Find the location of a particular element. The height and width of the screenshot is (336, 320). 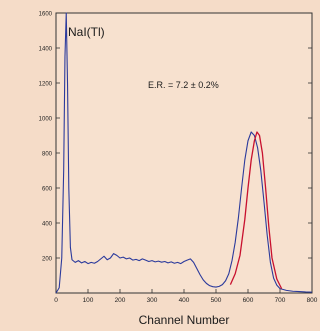

annotation-nai: NaI(Tl) is located at coordinates (86, 32).